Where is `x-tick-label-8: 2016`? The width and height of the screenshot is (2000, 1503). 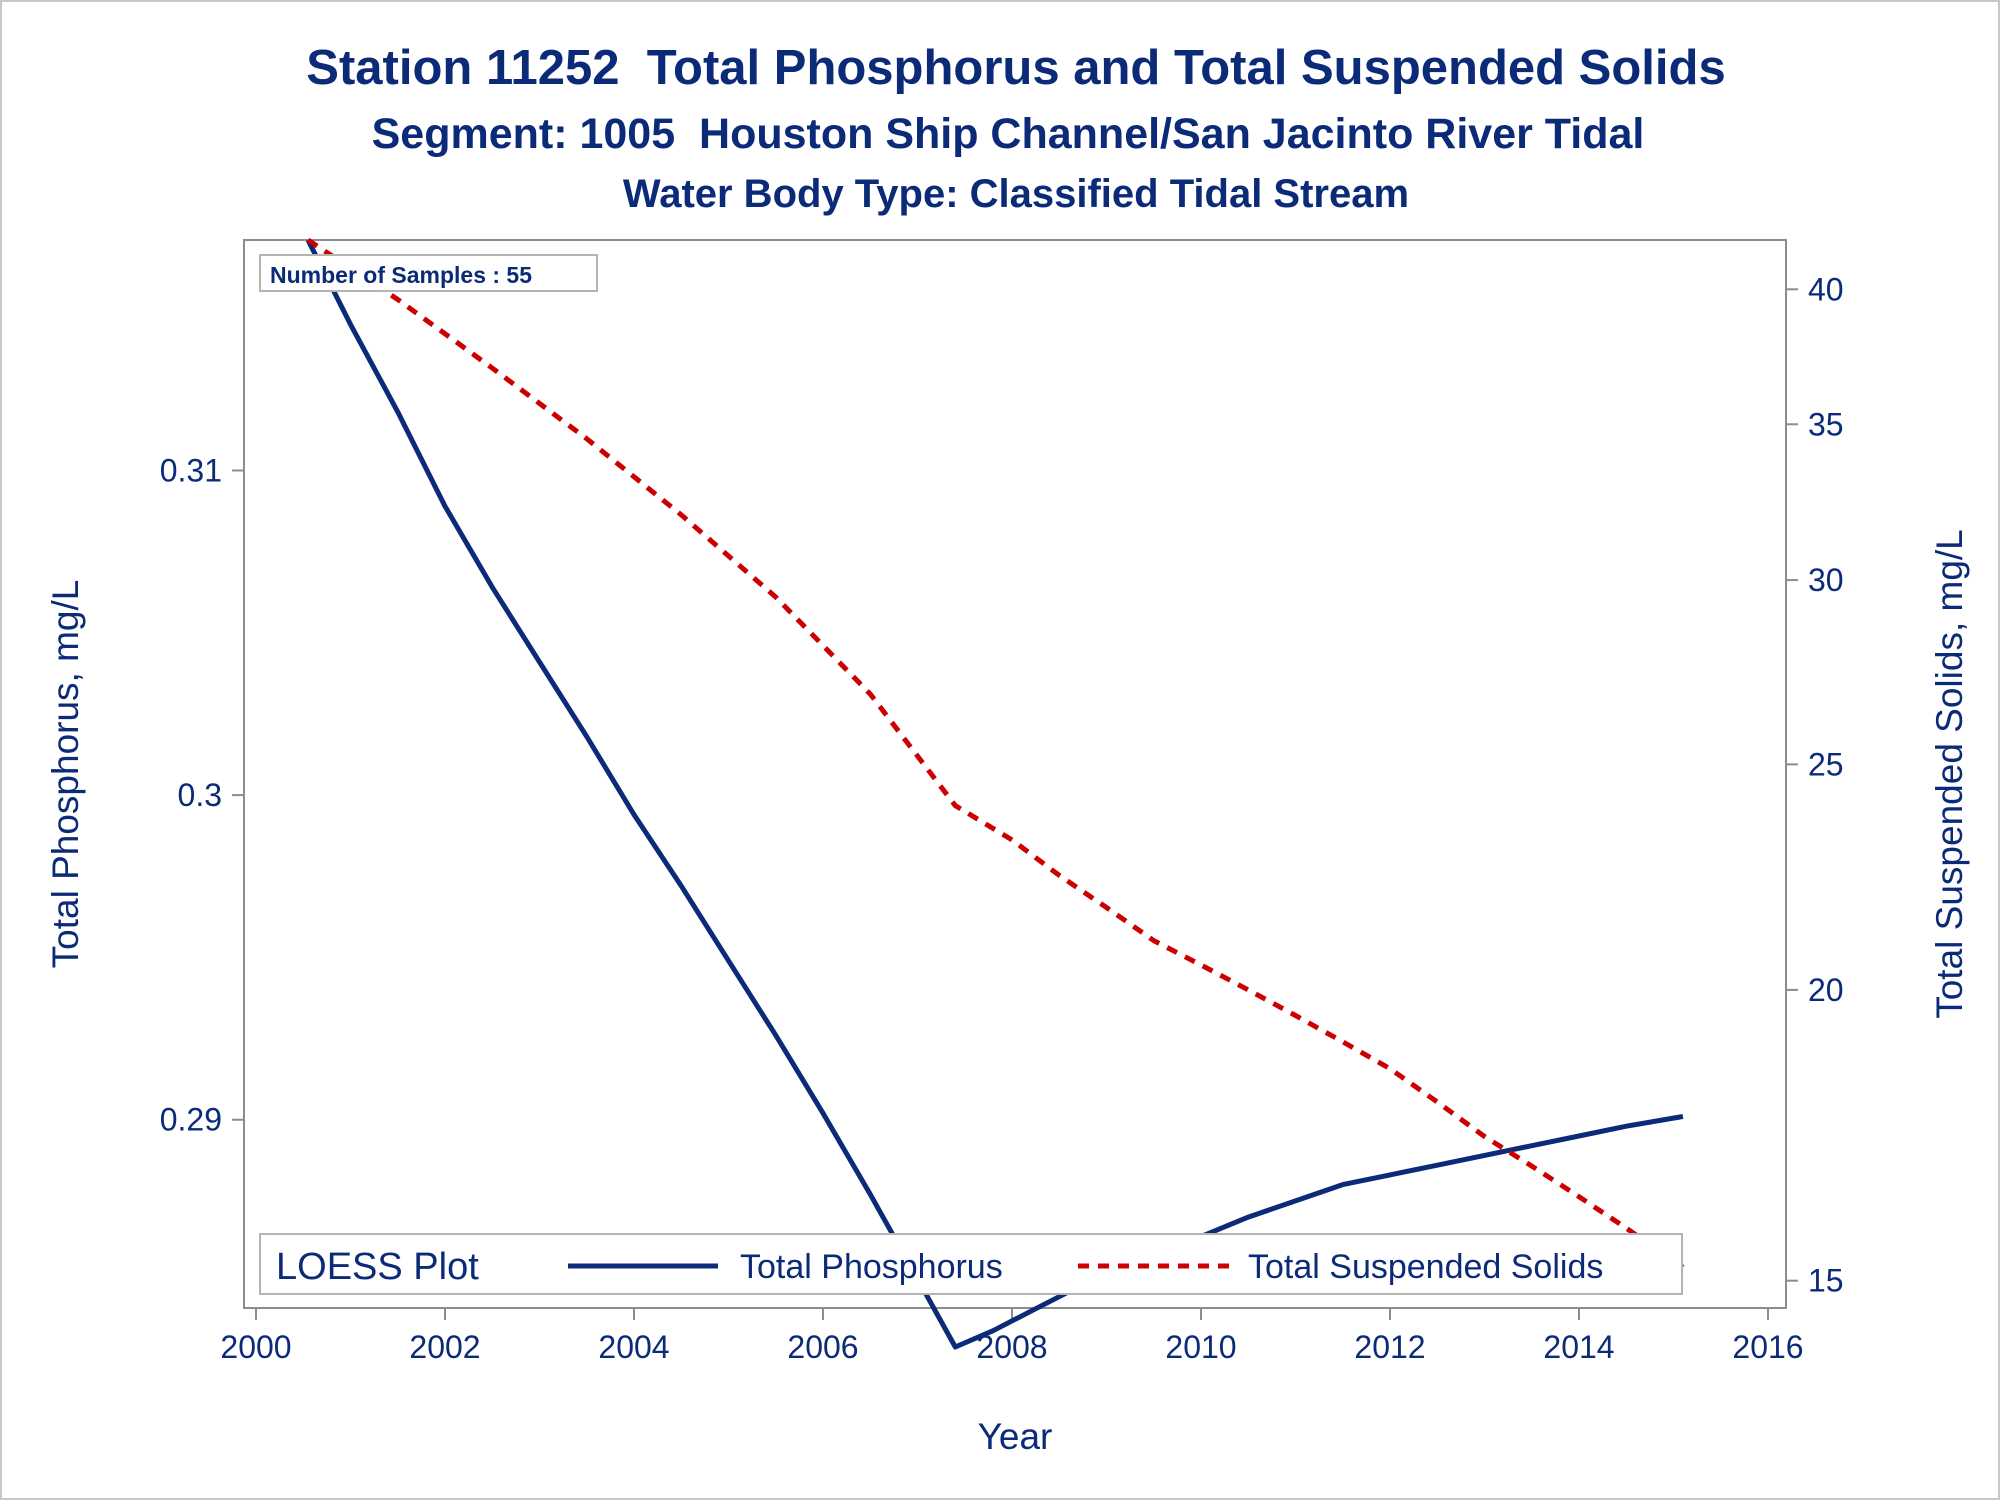
x-tick-label-8: 2016 is located at coordinates (1767, 1347).